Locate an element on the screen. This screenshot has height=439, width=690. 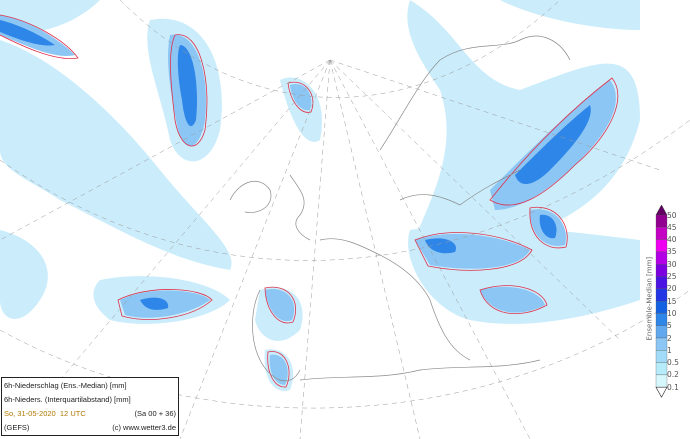
colorbar-label: 30 is located at coordinates (672, 264).